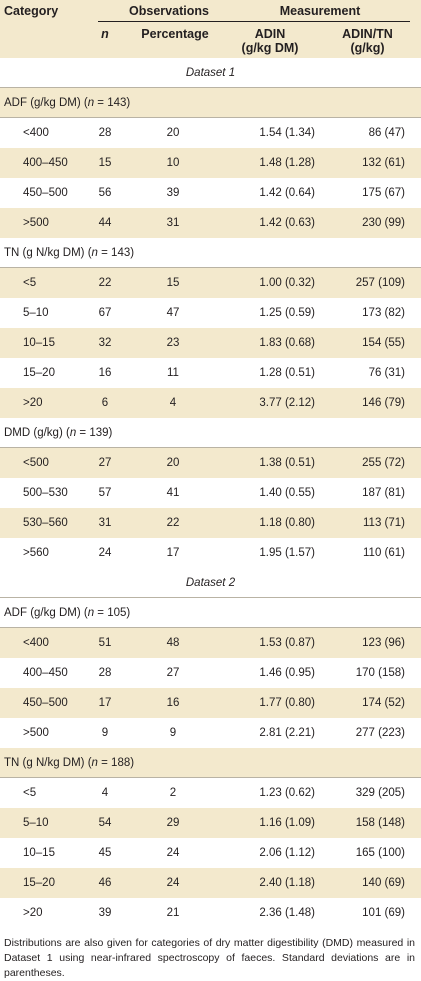  Describe the element at coordinates (173, 163) in the screenshot. I see `percentage-cell: 10` at that location.